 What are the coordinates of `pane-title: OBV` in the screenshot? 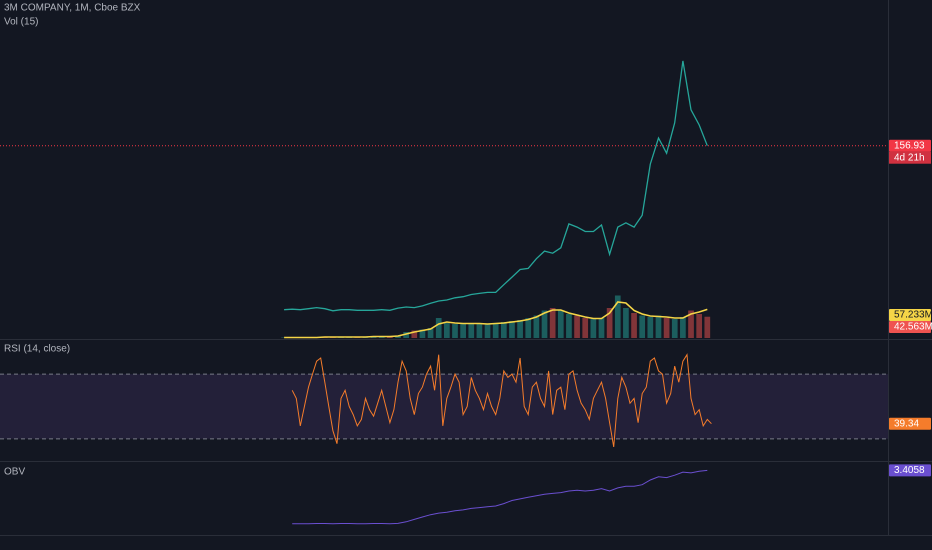 It's located at (14, 472).